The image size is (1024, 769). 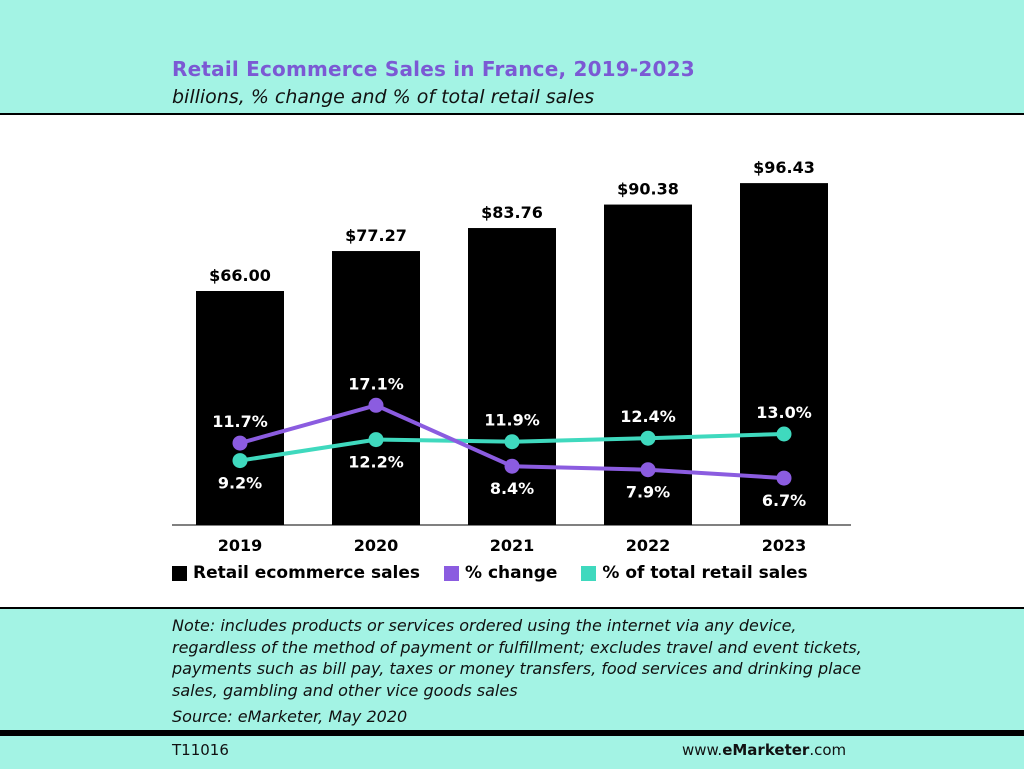 I want to click on x-tick-label-2020: 2020, so click(x=376, y=545).